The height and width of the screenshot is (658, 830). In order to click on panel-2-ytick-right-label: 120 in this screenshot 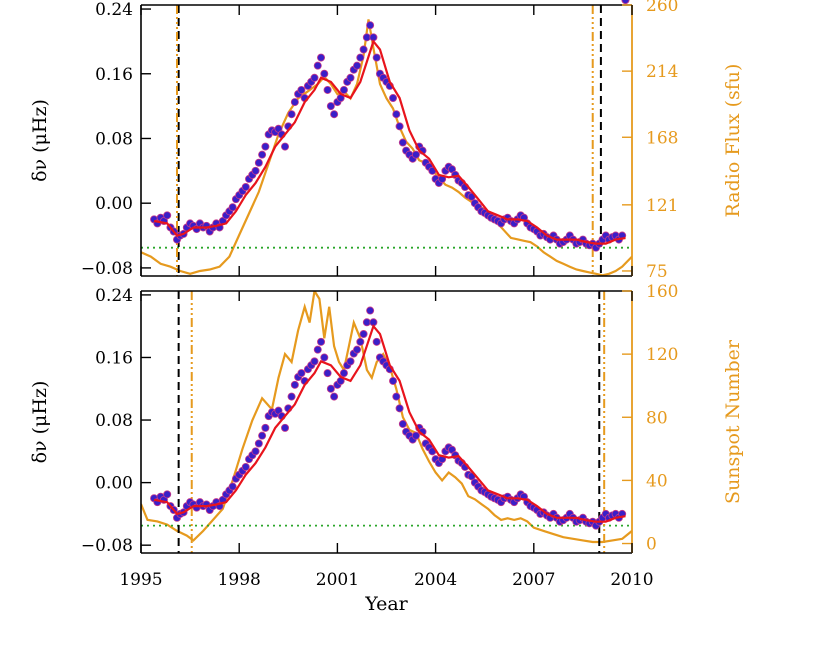, I will do `click(662, 355)`.